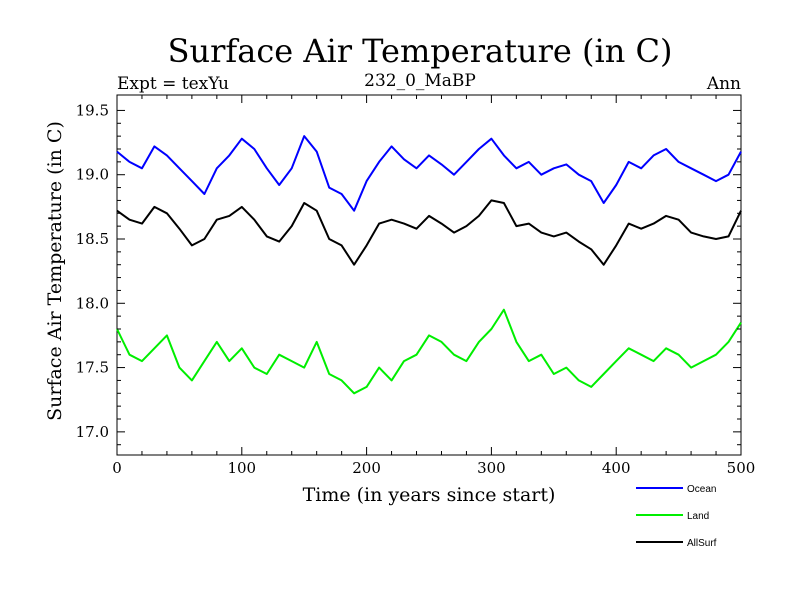  What do you see at coordinates (366, 468) in the screenshot?
I see `x-tick-label: 200` at bounding box center [366, 468].